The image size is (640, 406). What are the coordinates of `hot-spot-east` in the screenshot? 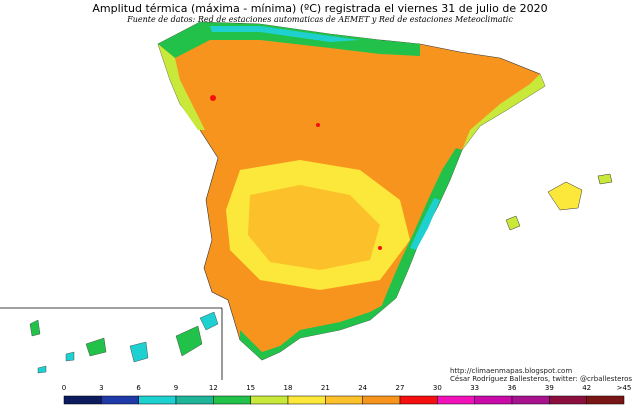 It's located at (380, 248).